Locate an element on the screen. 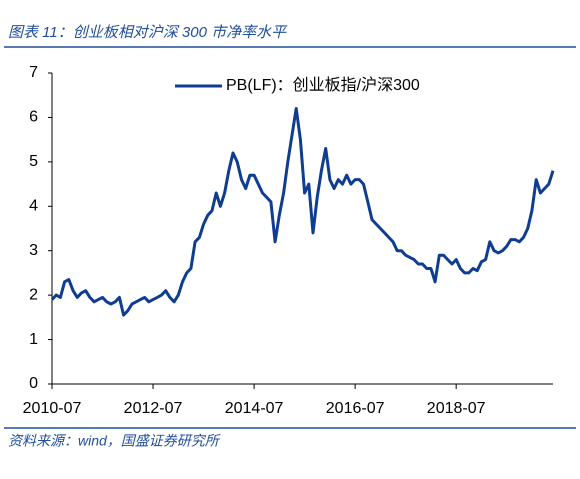 The image size is (580, 479). x-tick-label: 2018-07 is located at coordinates (456, 408).